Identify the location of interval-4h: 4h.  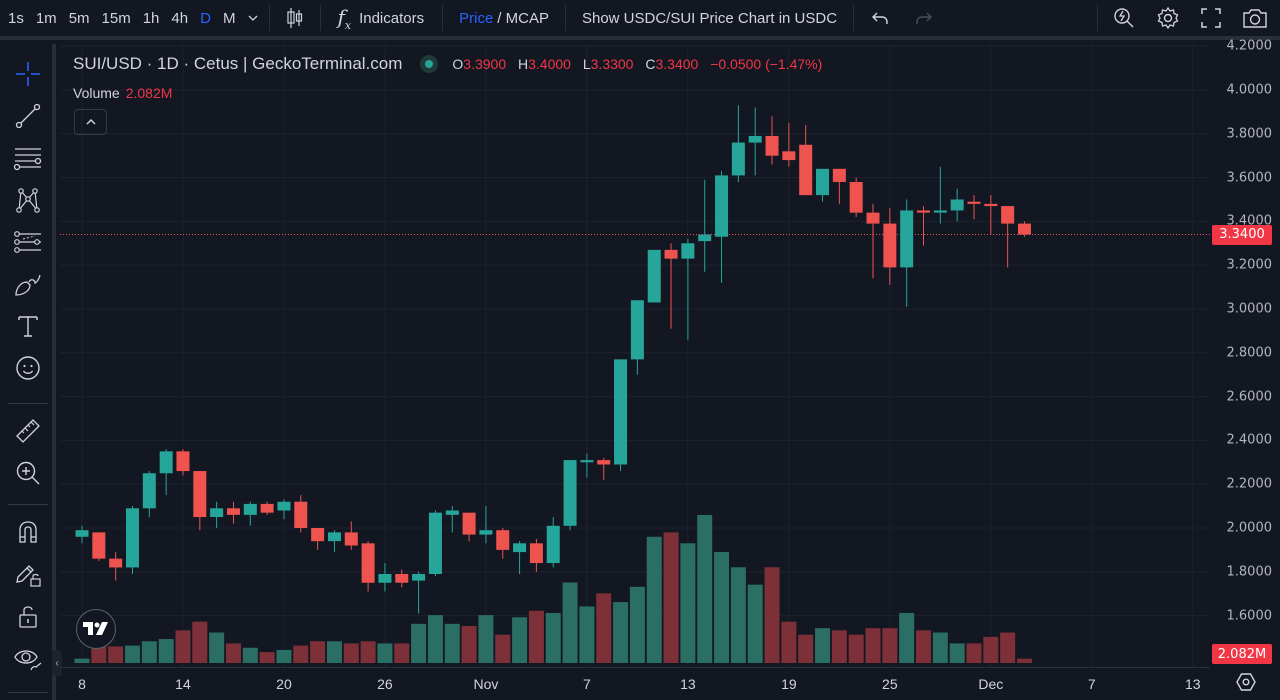
(180, 18).